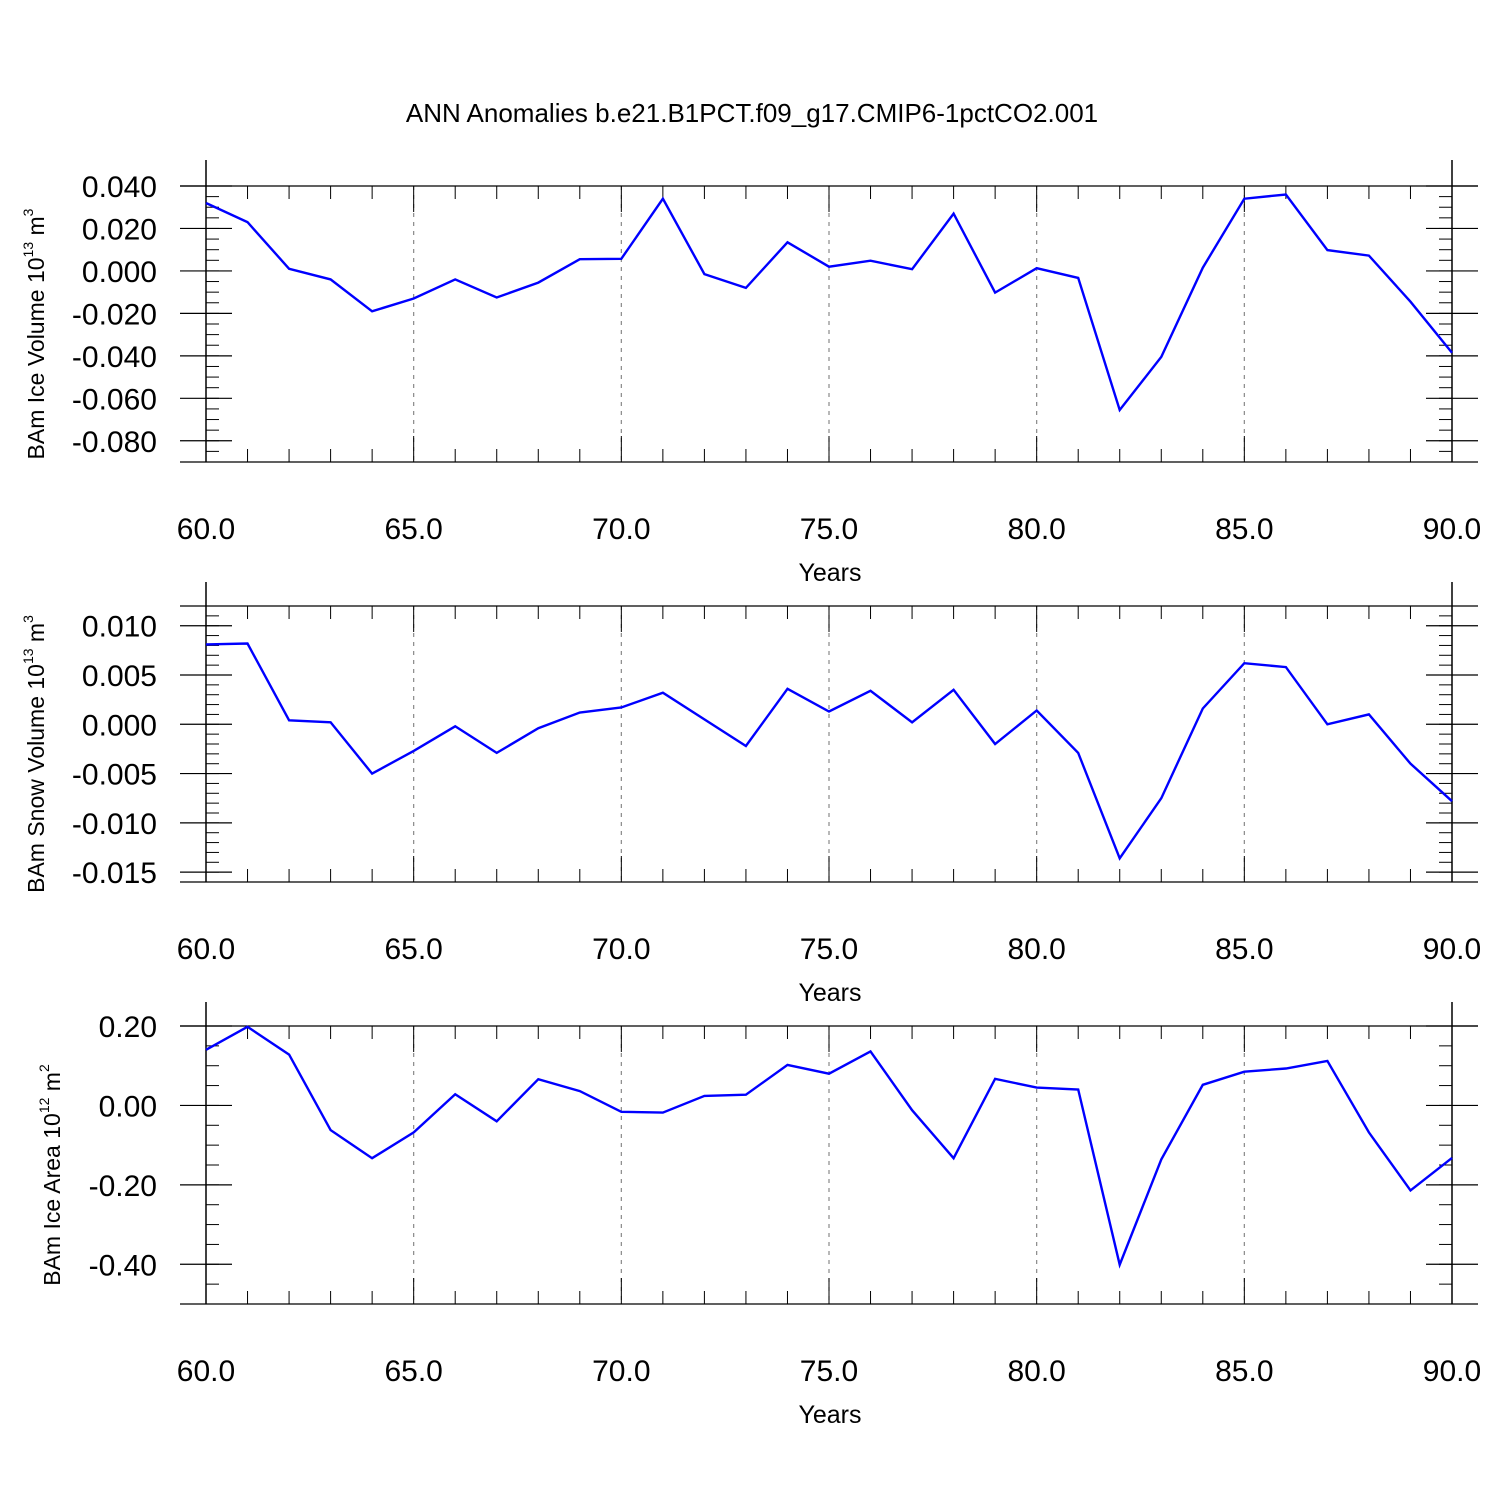 This screenshot has width=1500, height=1505. I want to click on y-tick-label: -0.015, so click(114, 873).